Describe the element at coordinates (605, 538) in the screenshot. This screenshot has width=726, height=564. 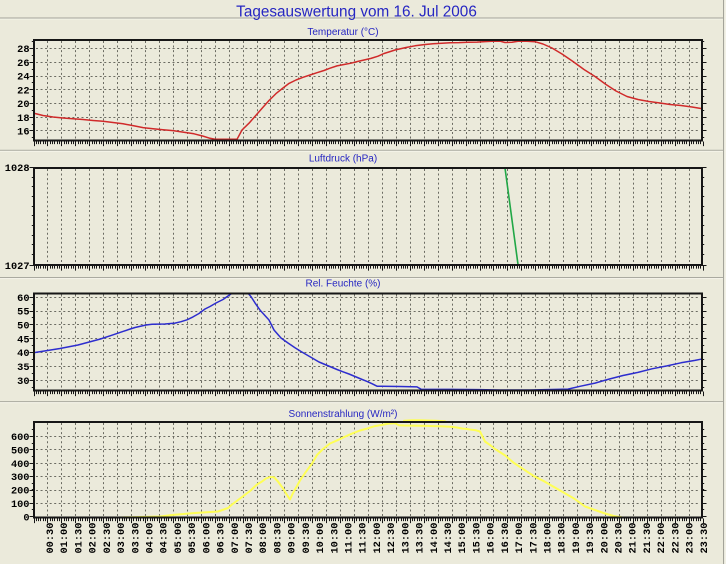
I see `svg-text: 20:00` at that location.